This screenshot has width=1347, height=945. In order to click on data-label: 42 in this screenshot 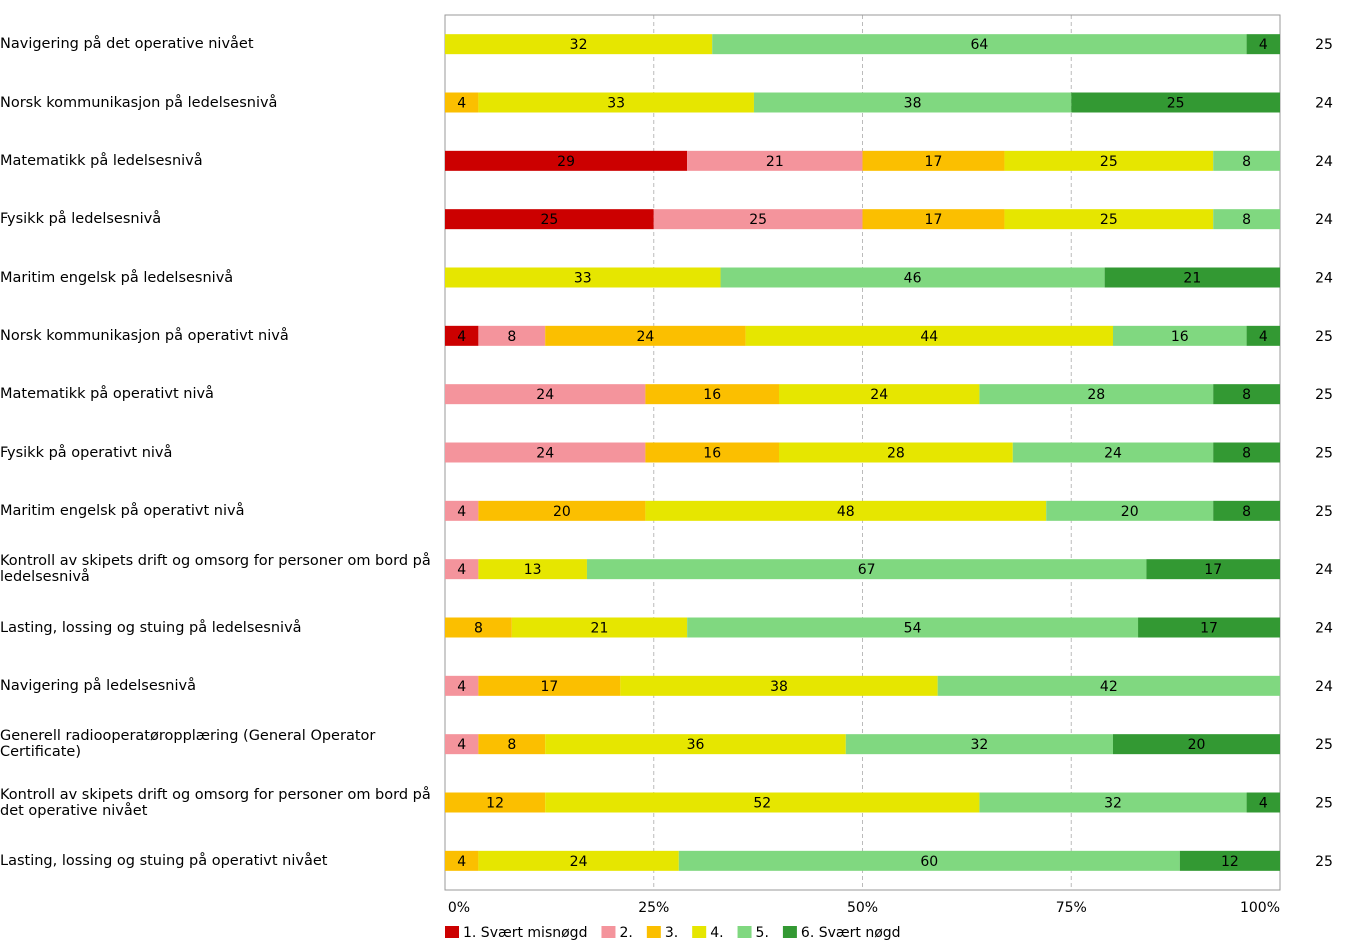, I will do `click(1109, 687)`.